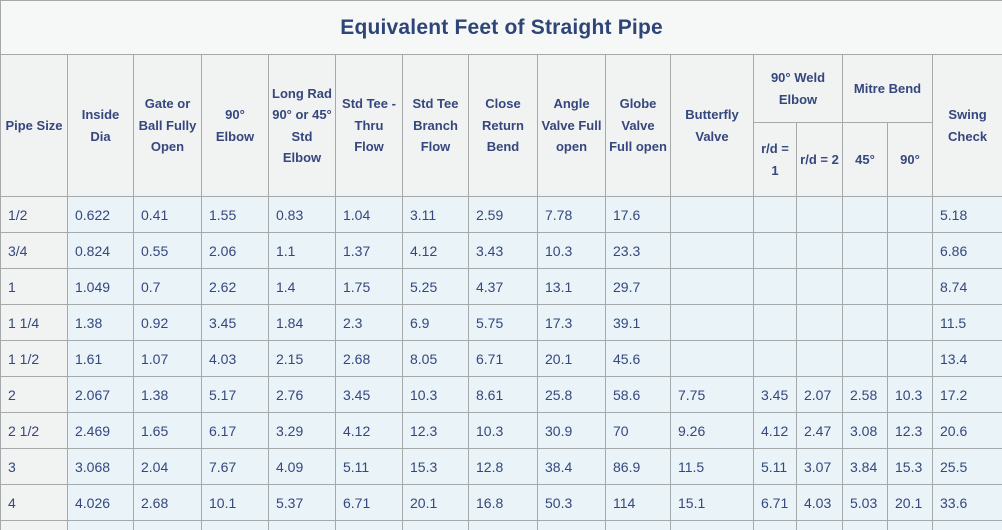 The width and height of the screenshot is (1002, 530). I want to click on pipe-size-cell: 2 1/2, so click(34, 430).